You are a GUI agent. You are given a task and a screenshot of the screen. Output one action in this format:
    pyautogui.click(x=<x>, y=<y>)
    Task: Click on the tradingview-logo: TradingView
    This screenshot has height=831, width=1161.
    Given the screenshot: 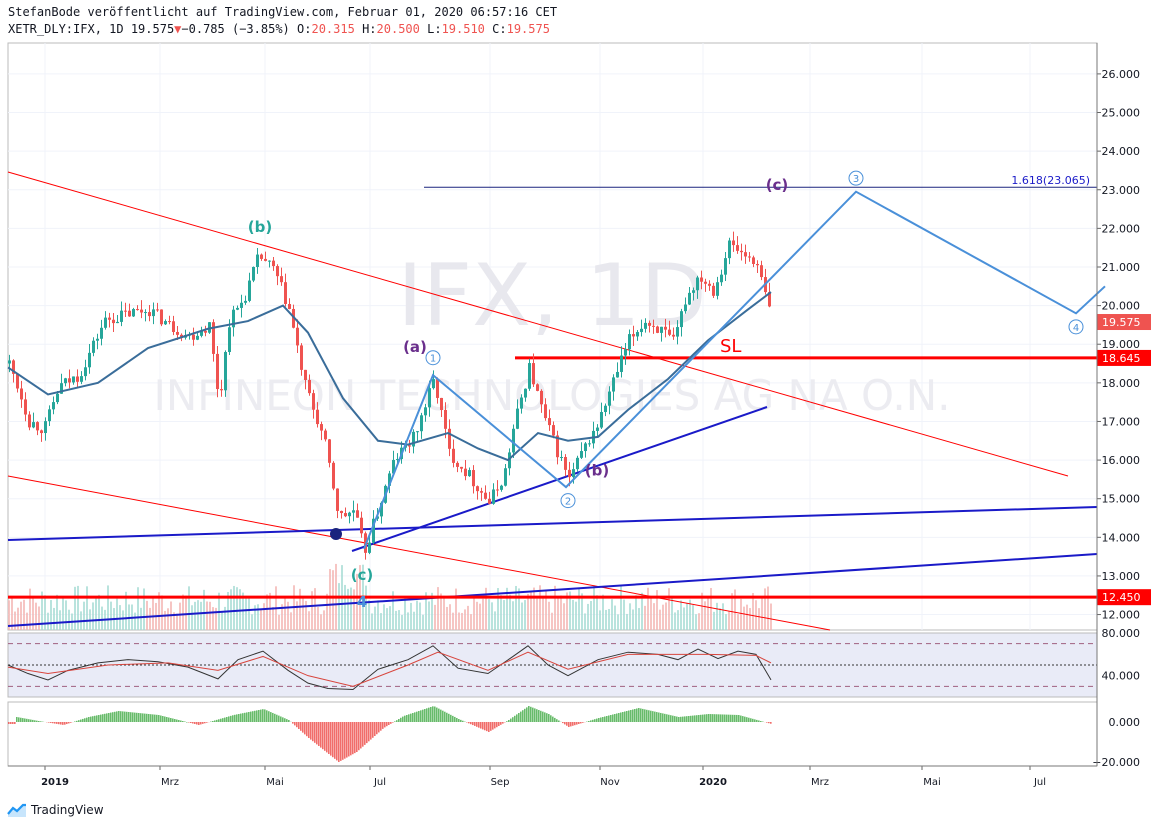 What is the action you would take?
    pyautogui.click(x=55, y=810)
    